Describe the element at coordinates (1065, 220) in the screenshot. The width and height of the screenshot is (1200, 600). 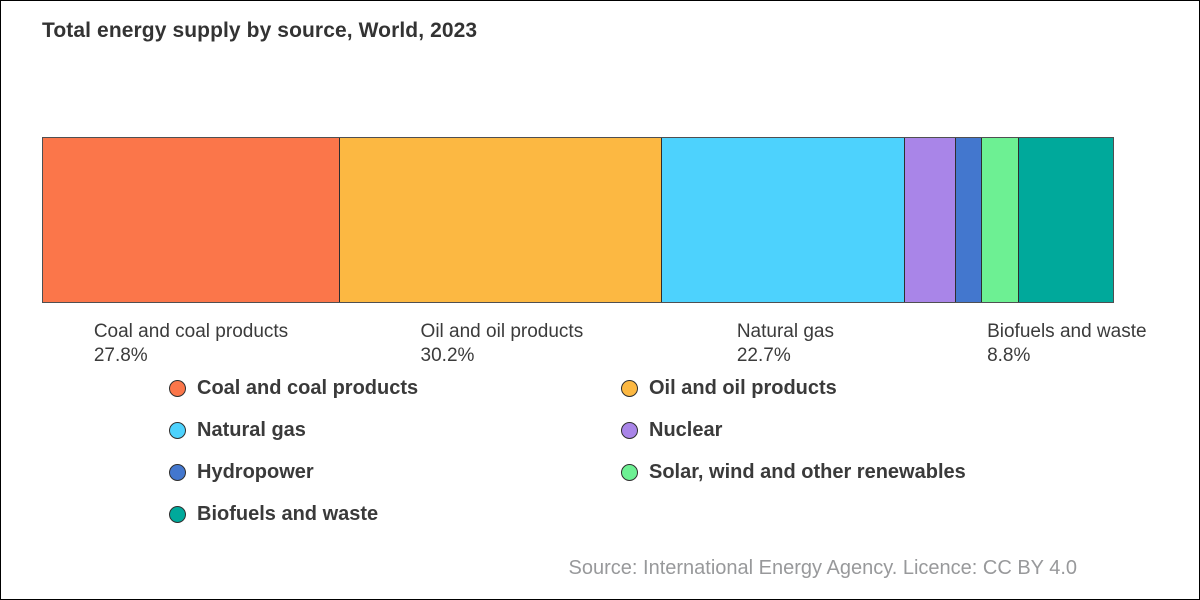
I see `bar-segment-biofuels-and-waste` at that location.